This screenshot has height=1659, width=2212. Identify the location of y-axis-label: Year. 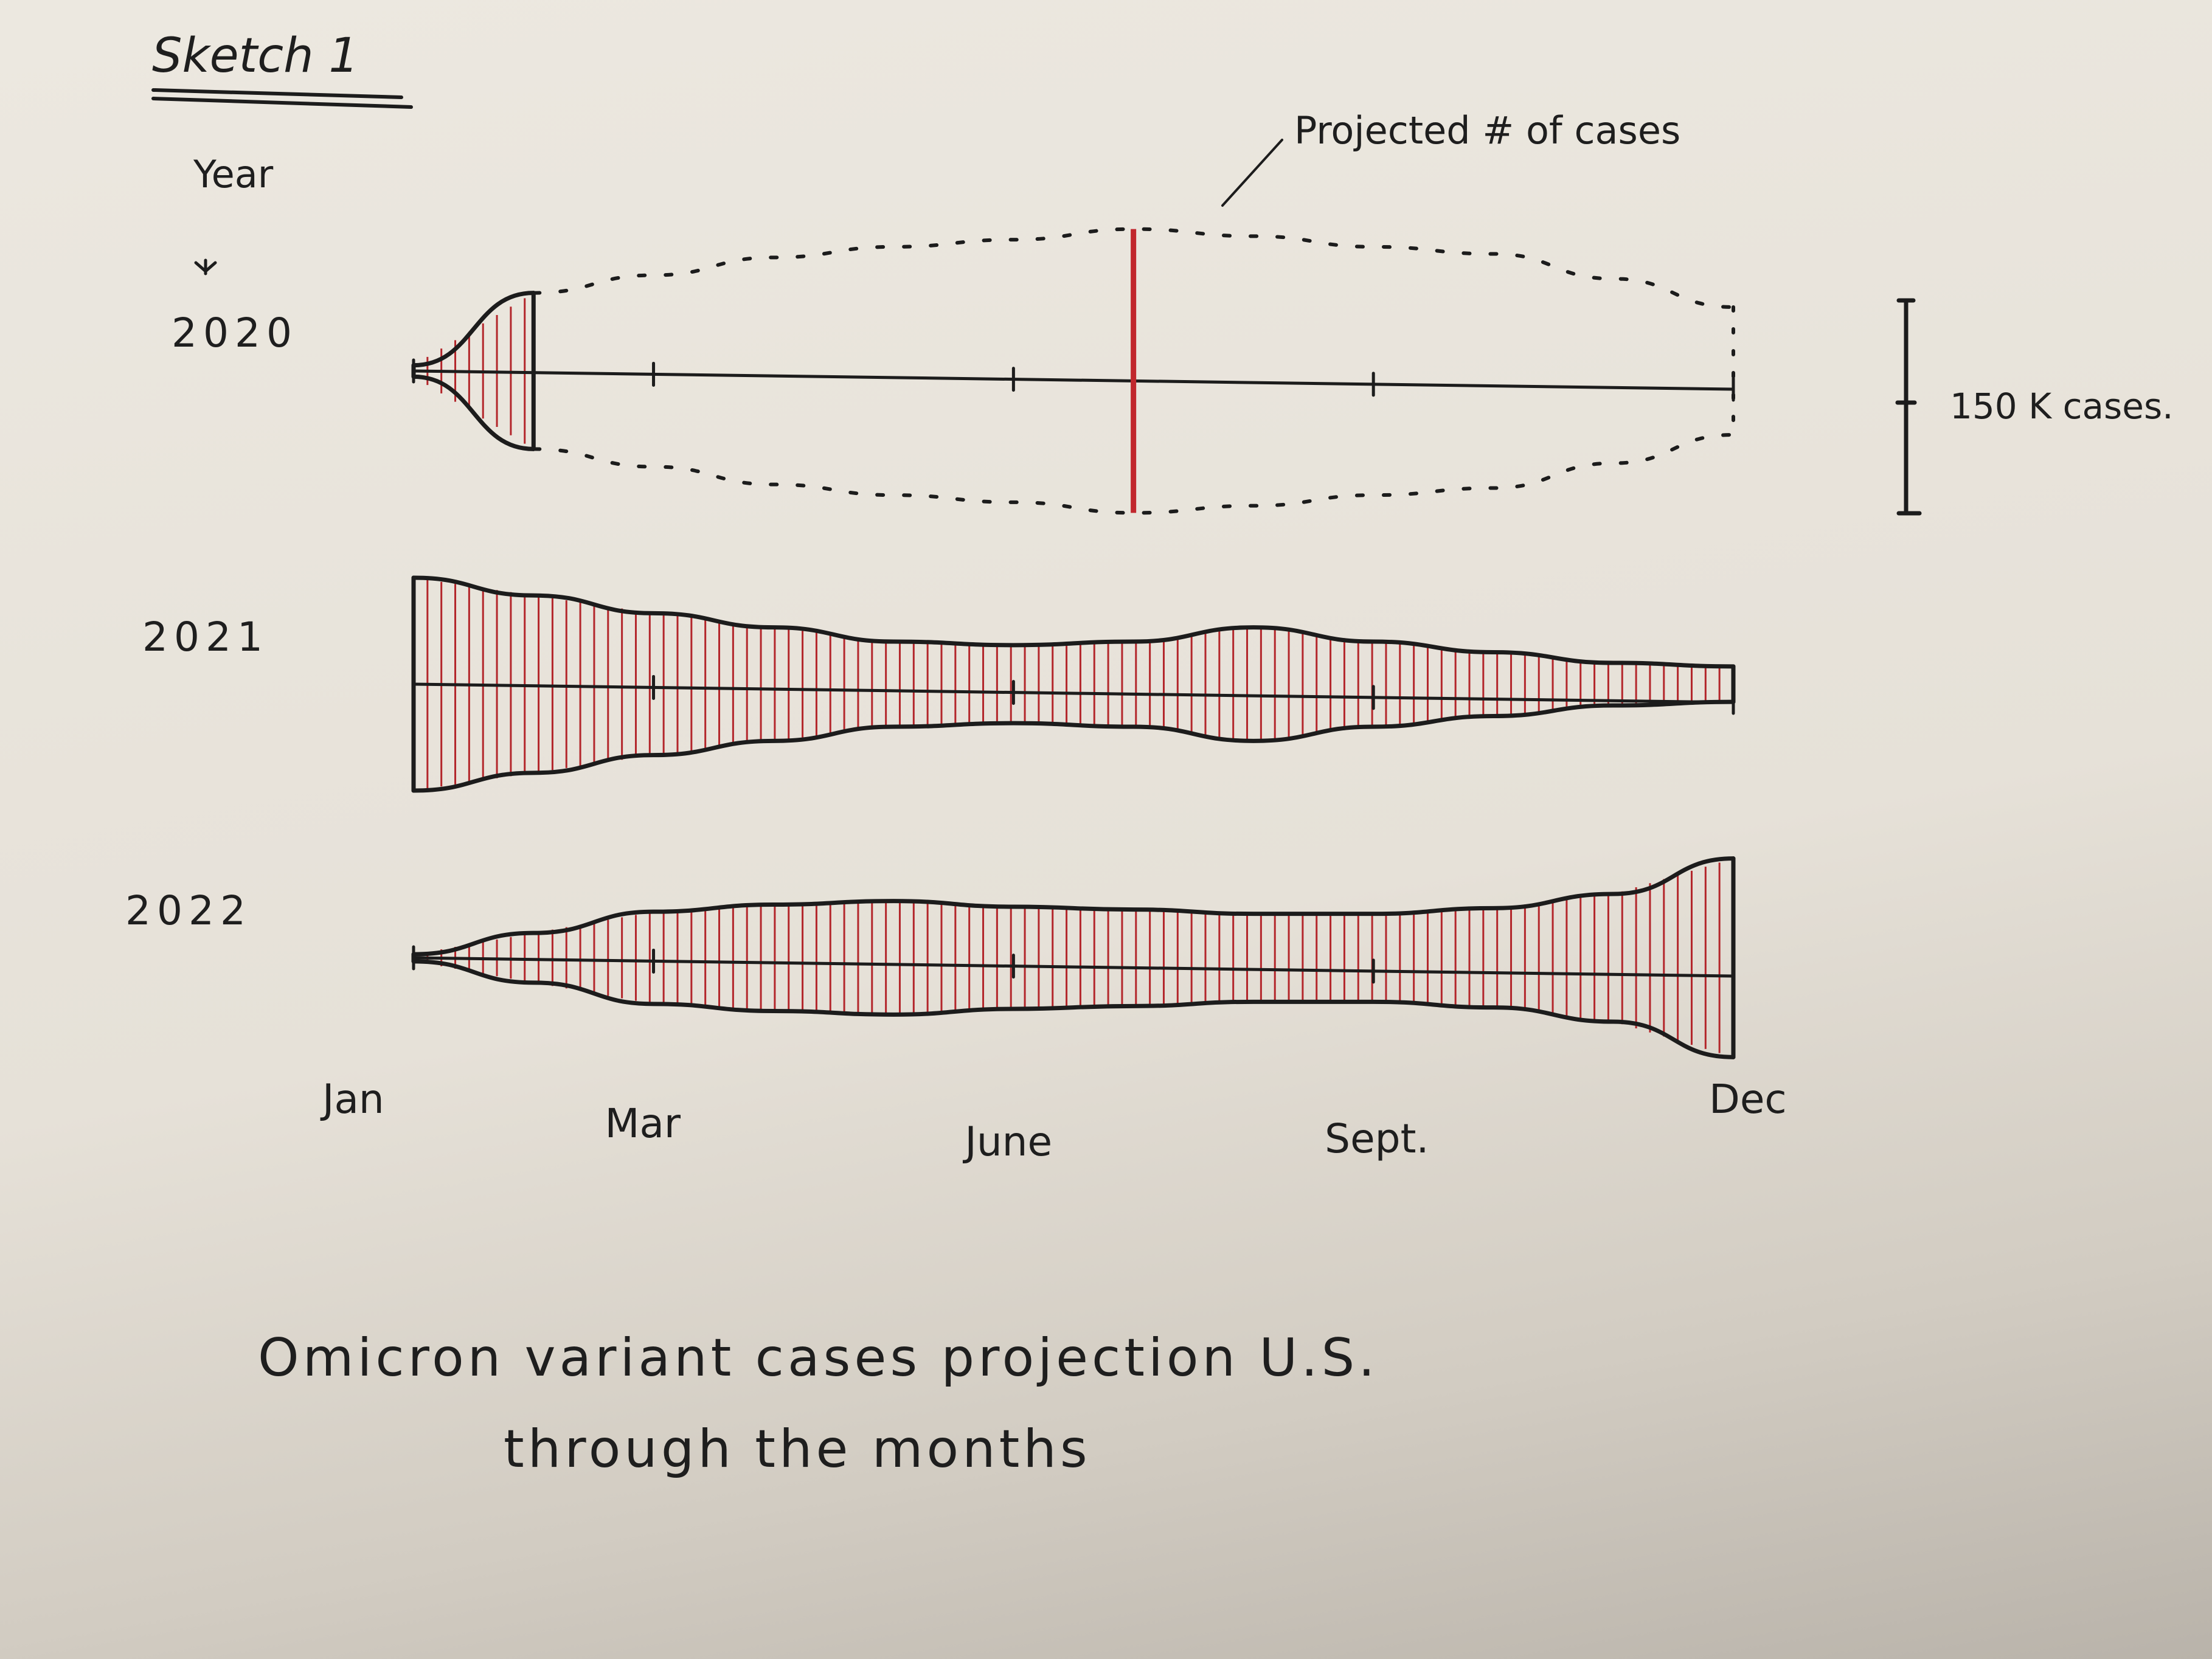
(233, 174).